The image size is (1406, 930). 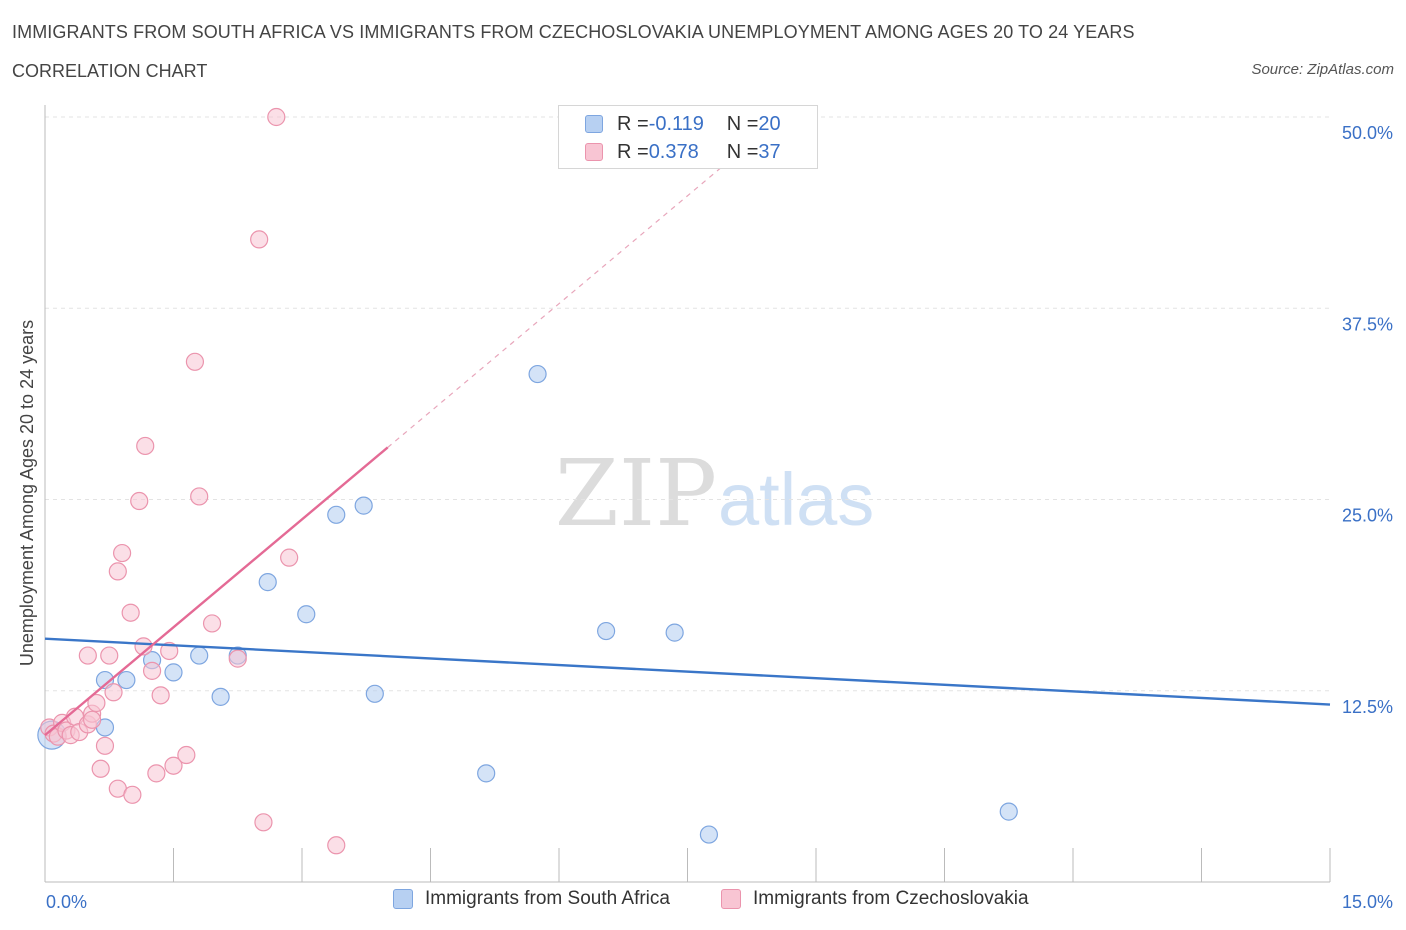 I want to click on legend-label-south-africa: Immigrants from South Africa, so click(x=547, y=898).